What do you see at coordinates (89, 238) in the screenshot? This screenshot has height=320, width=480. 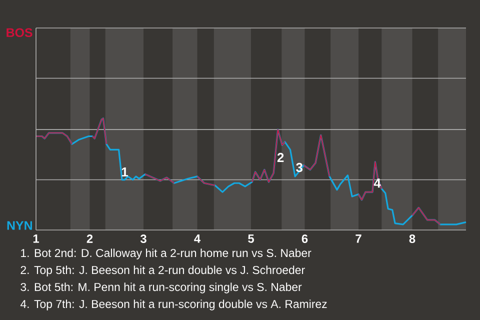 I see `x-tick-label: 2` at bounding box center [89, 238].